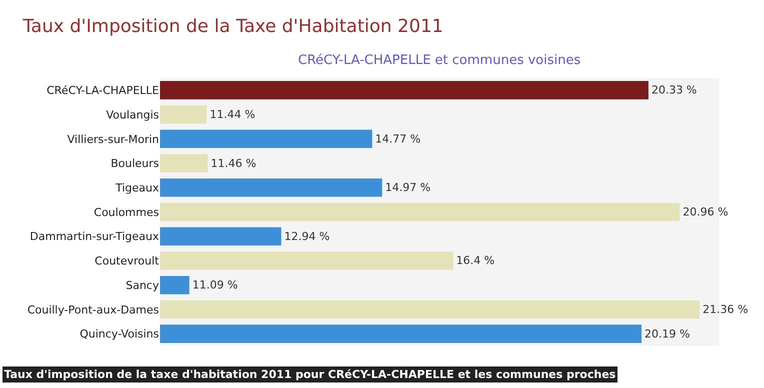  What do you see at coordinates (137, 187) in the screenshot?
I see `y-tick-label: Tigeaux` at bounding box center [137, 187].